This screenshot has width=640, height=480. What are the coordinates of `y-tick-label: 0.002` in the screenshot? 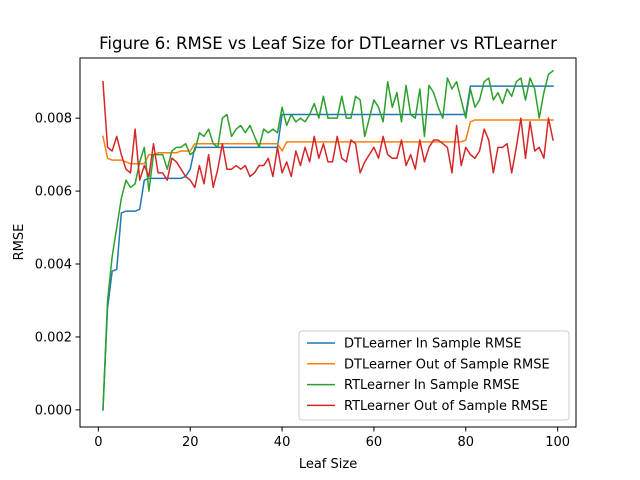 It's located at (53, 337).